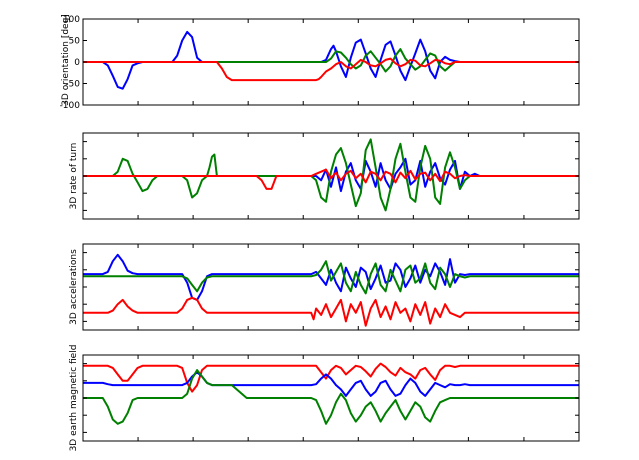 The image size is (639, 460). I want to click on y-tick-label: -100, so click(70, 106).